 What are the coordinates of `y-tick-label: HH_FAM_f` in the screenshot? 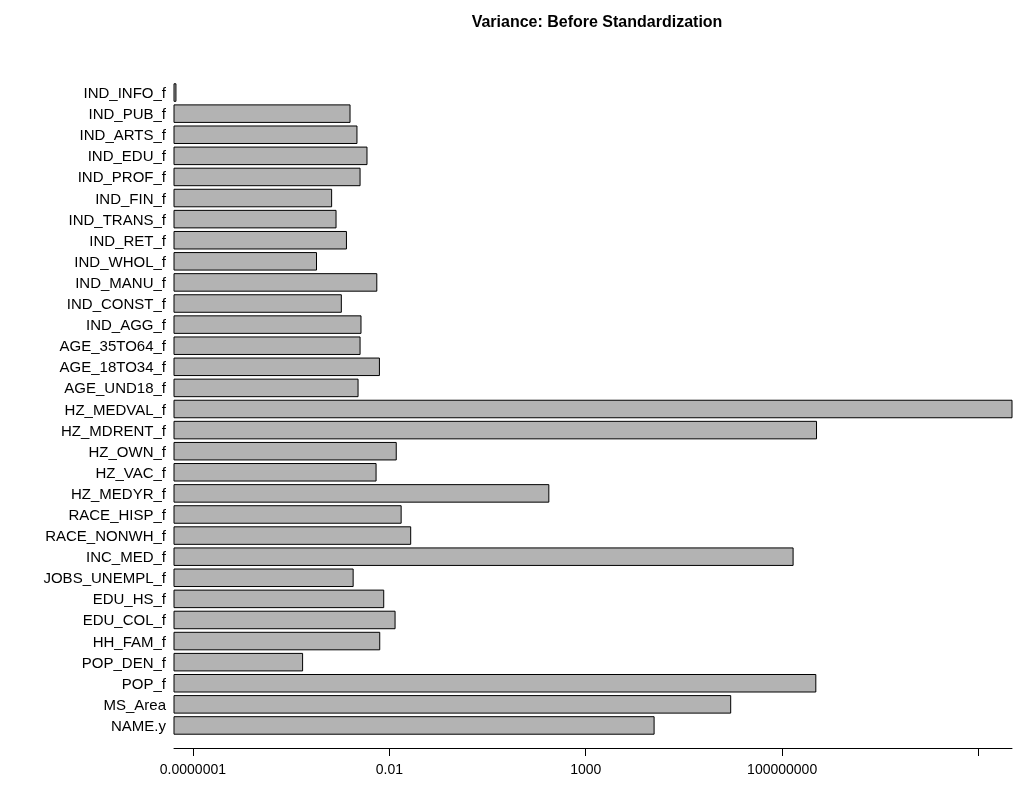 It's located at (129, 641).